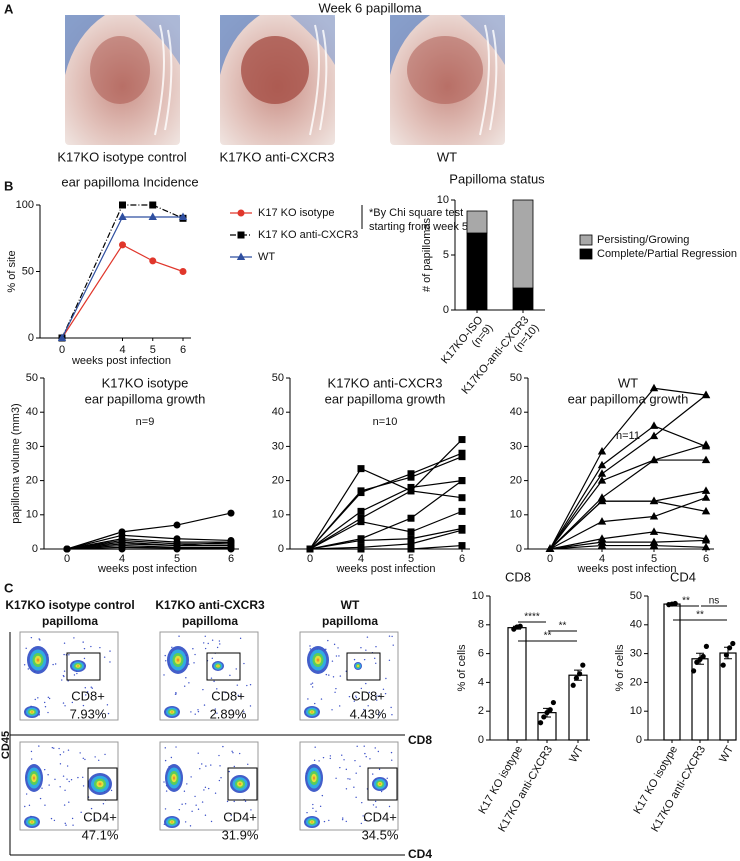  I want to click on legend-marker, so click(241, 256).